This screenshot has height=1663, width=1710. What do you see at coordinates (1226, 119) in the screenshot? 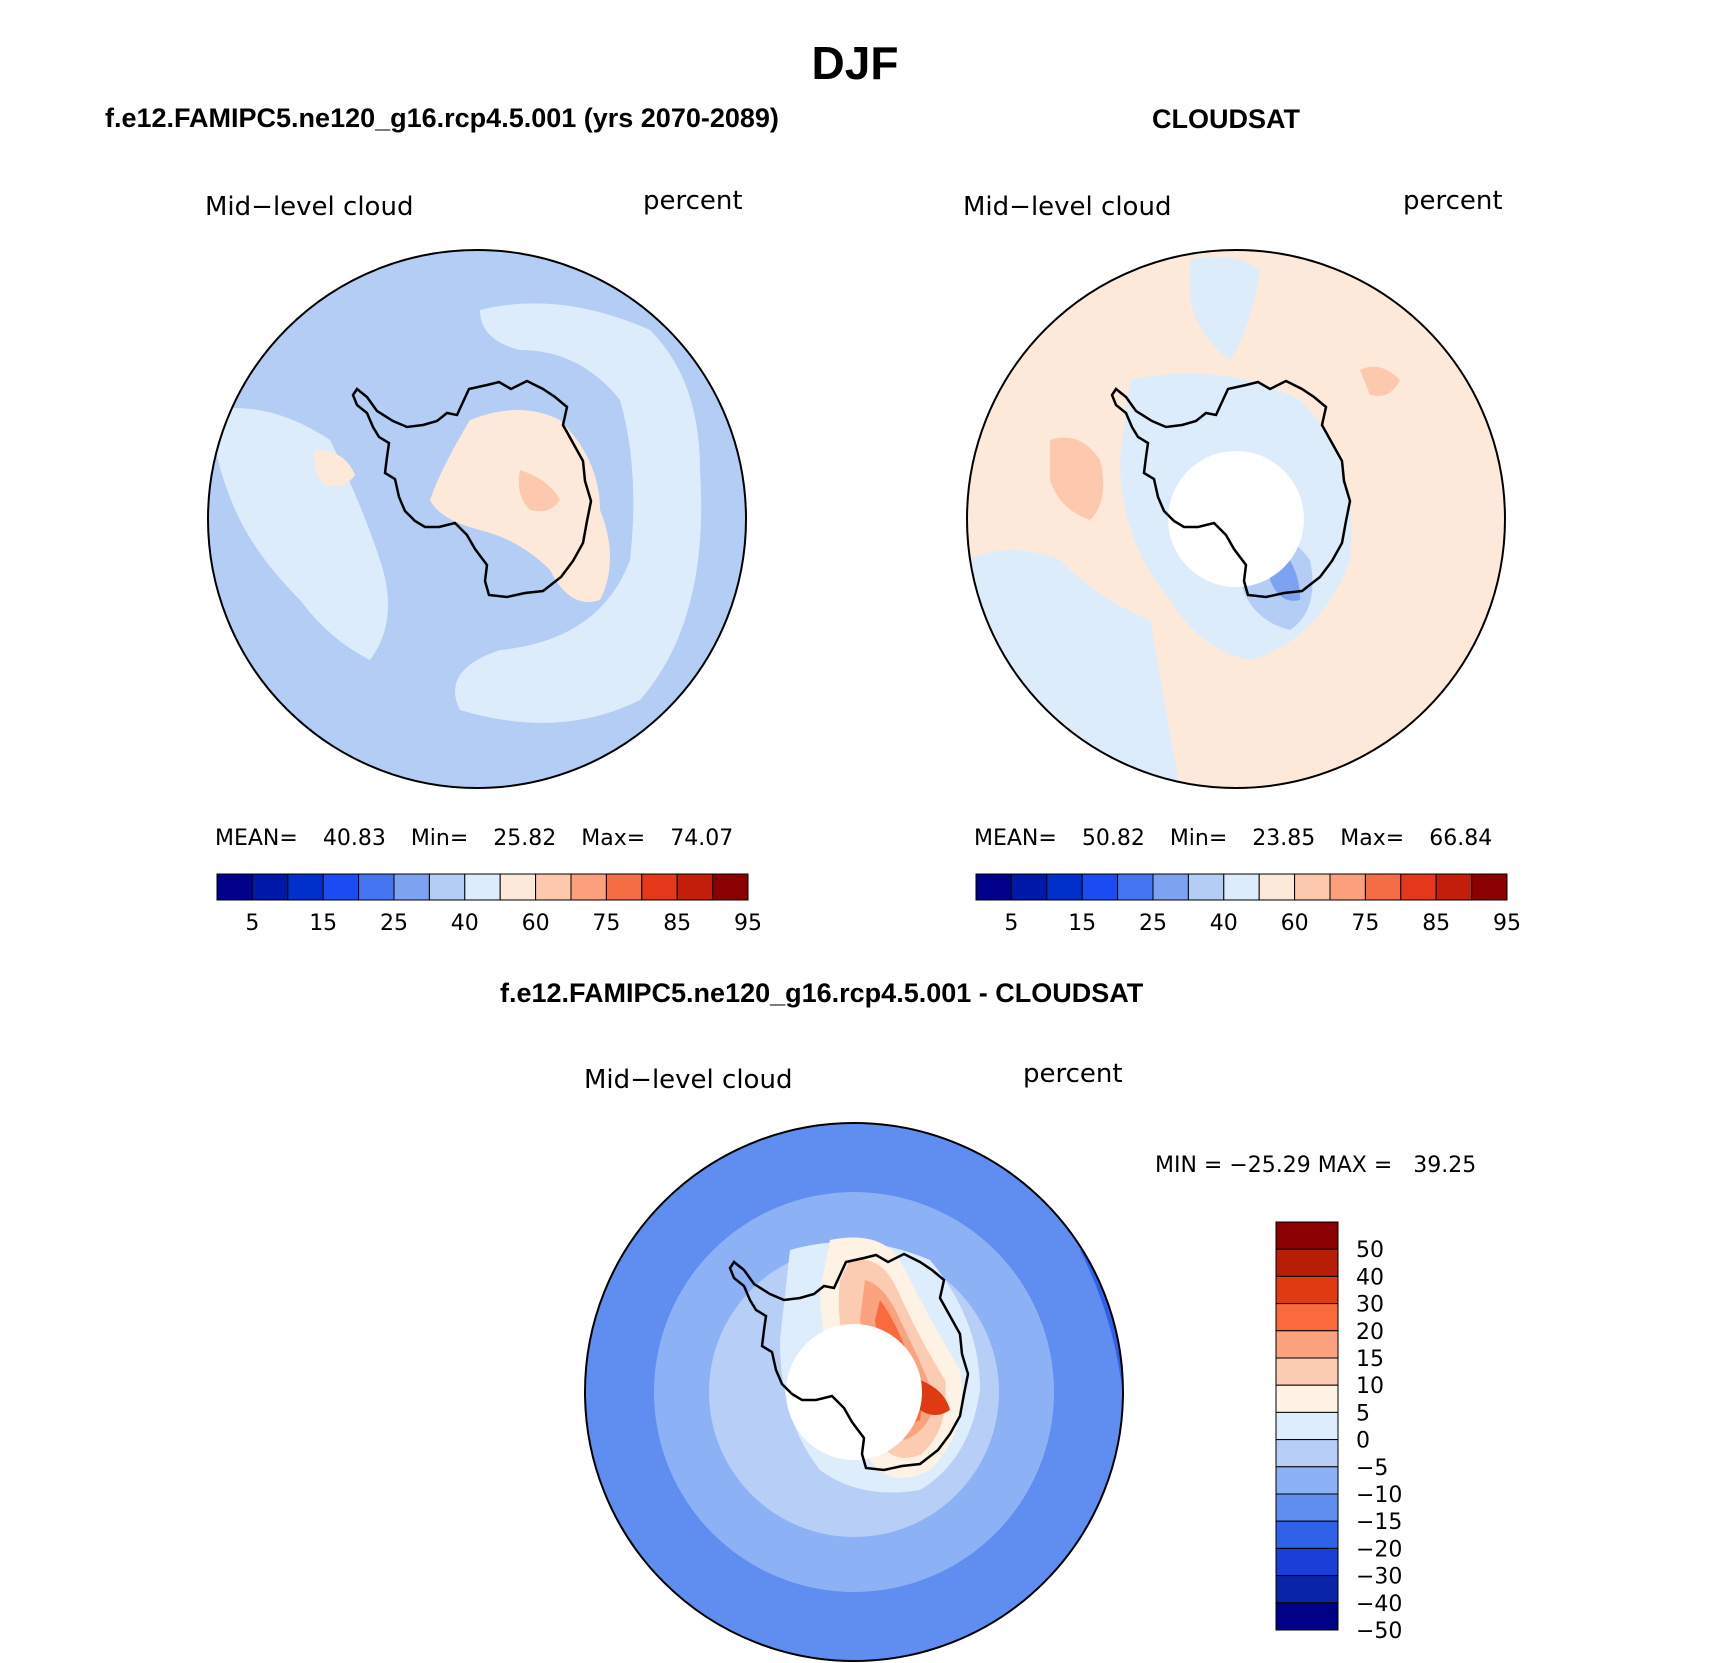
I see `panel2-heading: CLOUDSAT` at bounding box center [1226, 119].